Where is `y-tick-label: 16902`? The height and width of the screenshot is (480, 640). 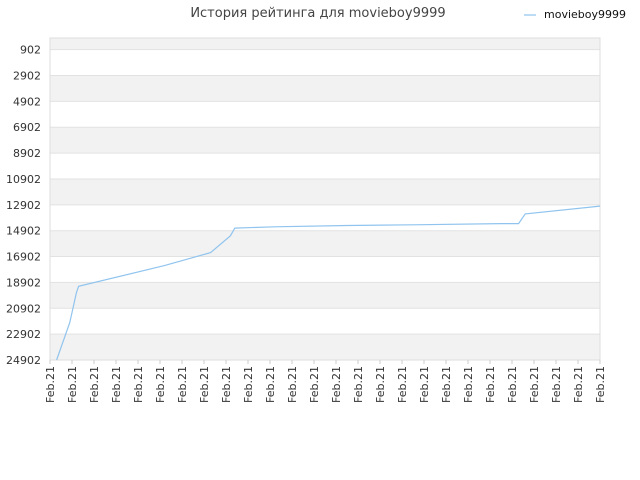
y-tick-label: 16902 is located at coordinates (23, 257).